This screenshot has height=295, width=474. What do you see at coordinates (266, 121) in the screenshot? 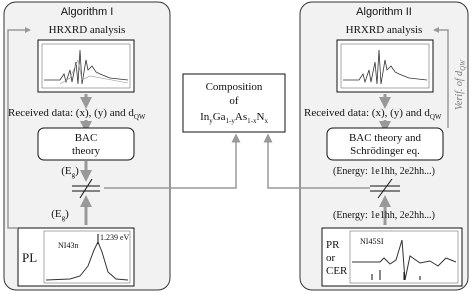
I see `subscript: x` at bounding box center [266, 121].